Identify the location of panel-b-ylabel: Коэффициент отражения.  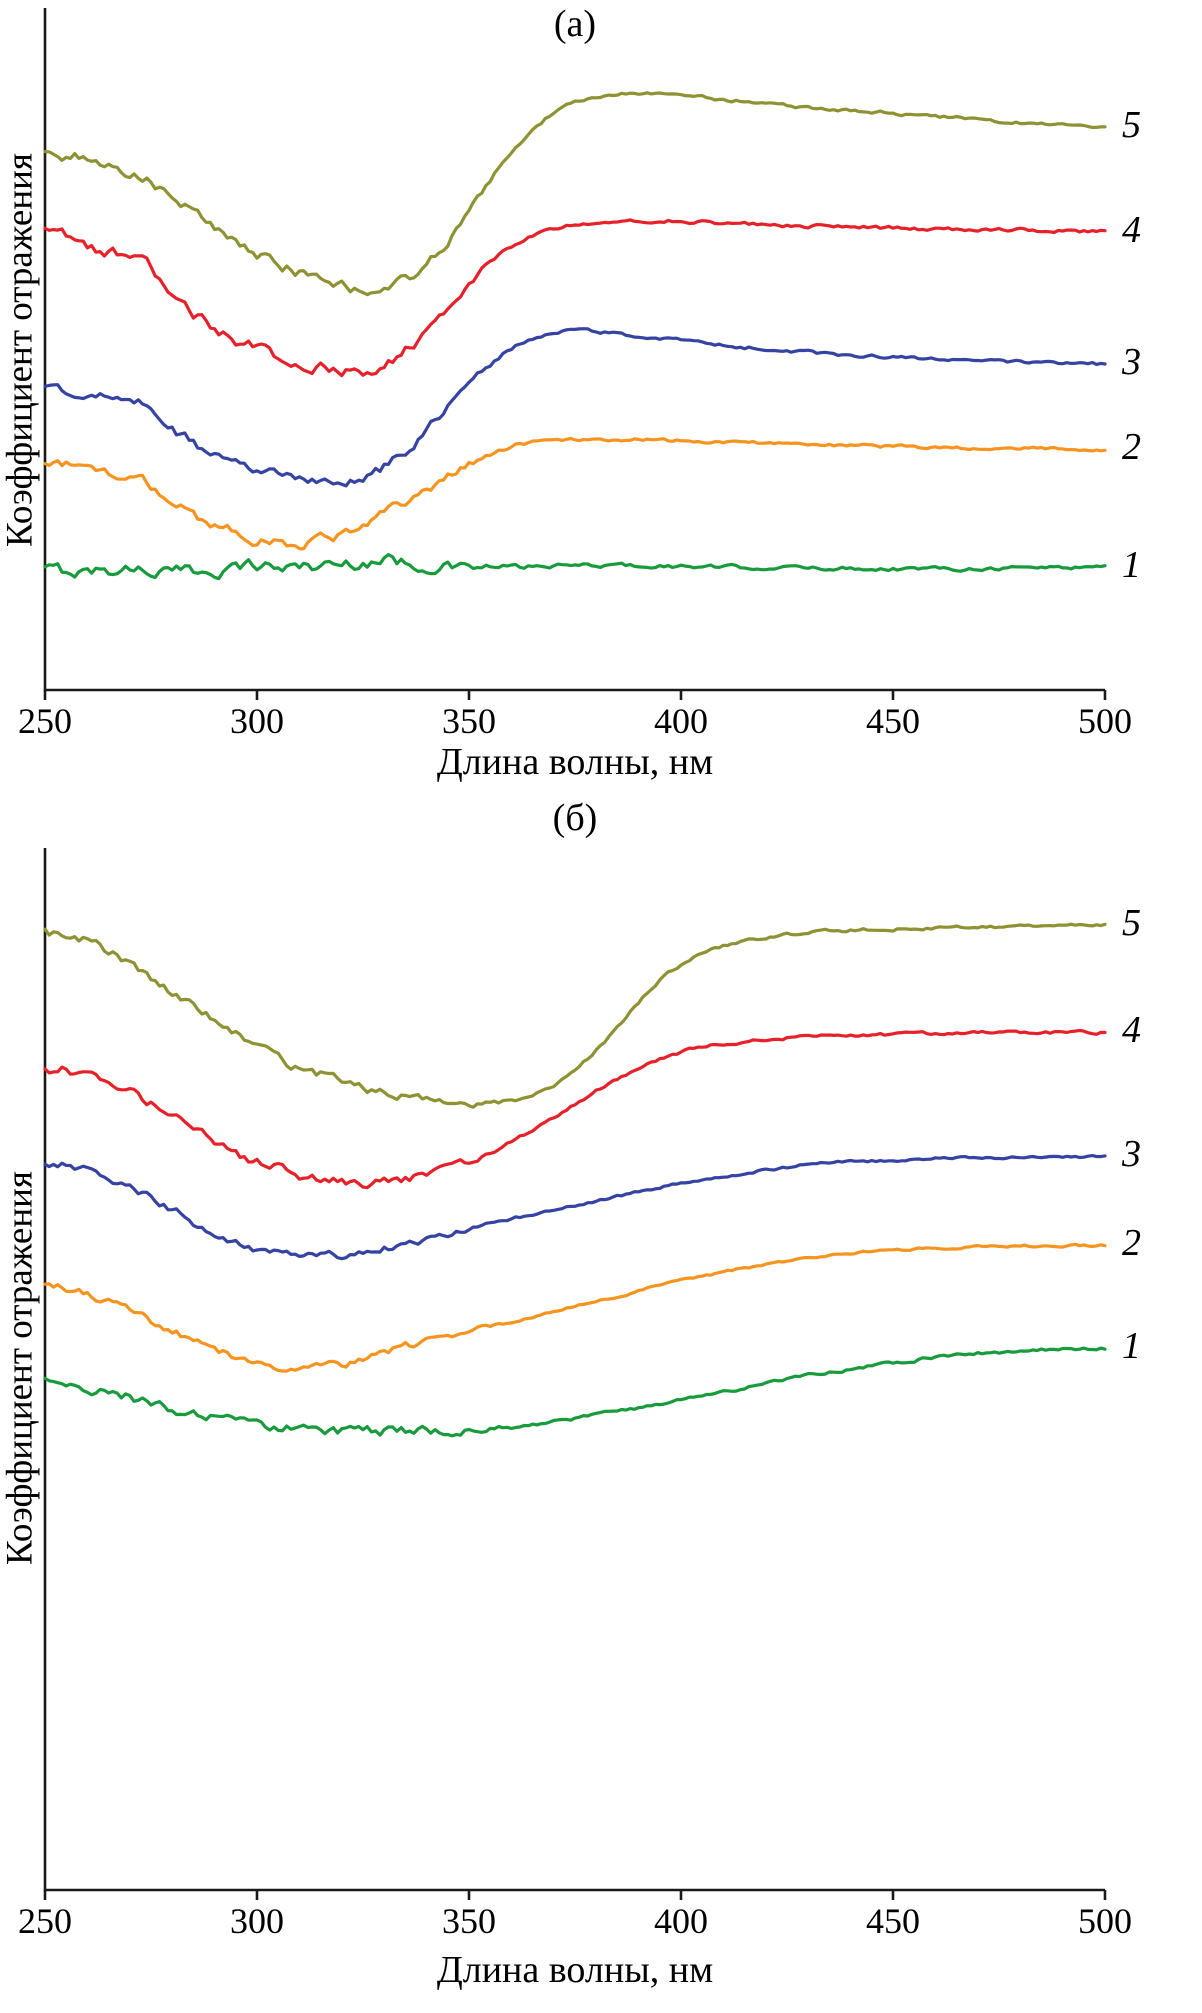
(20, 1368).